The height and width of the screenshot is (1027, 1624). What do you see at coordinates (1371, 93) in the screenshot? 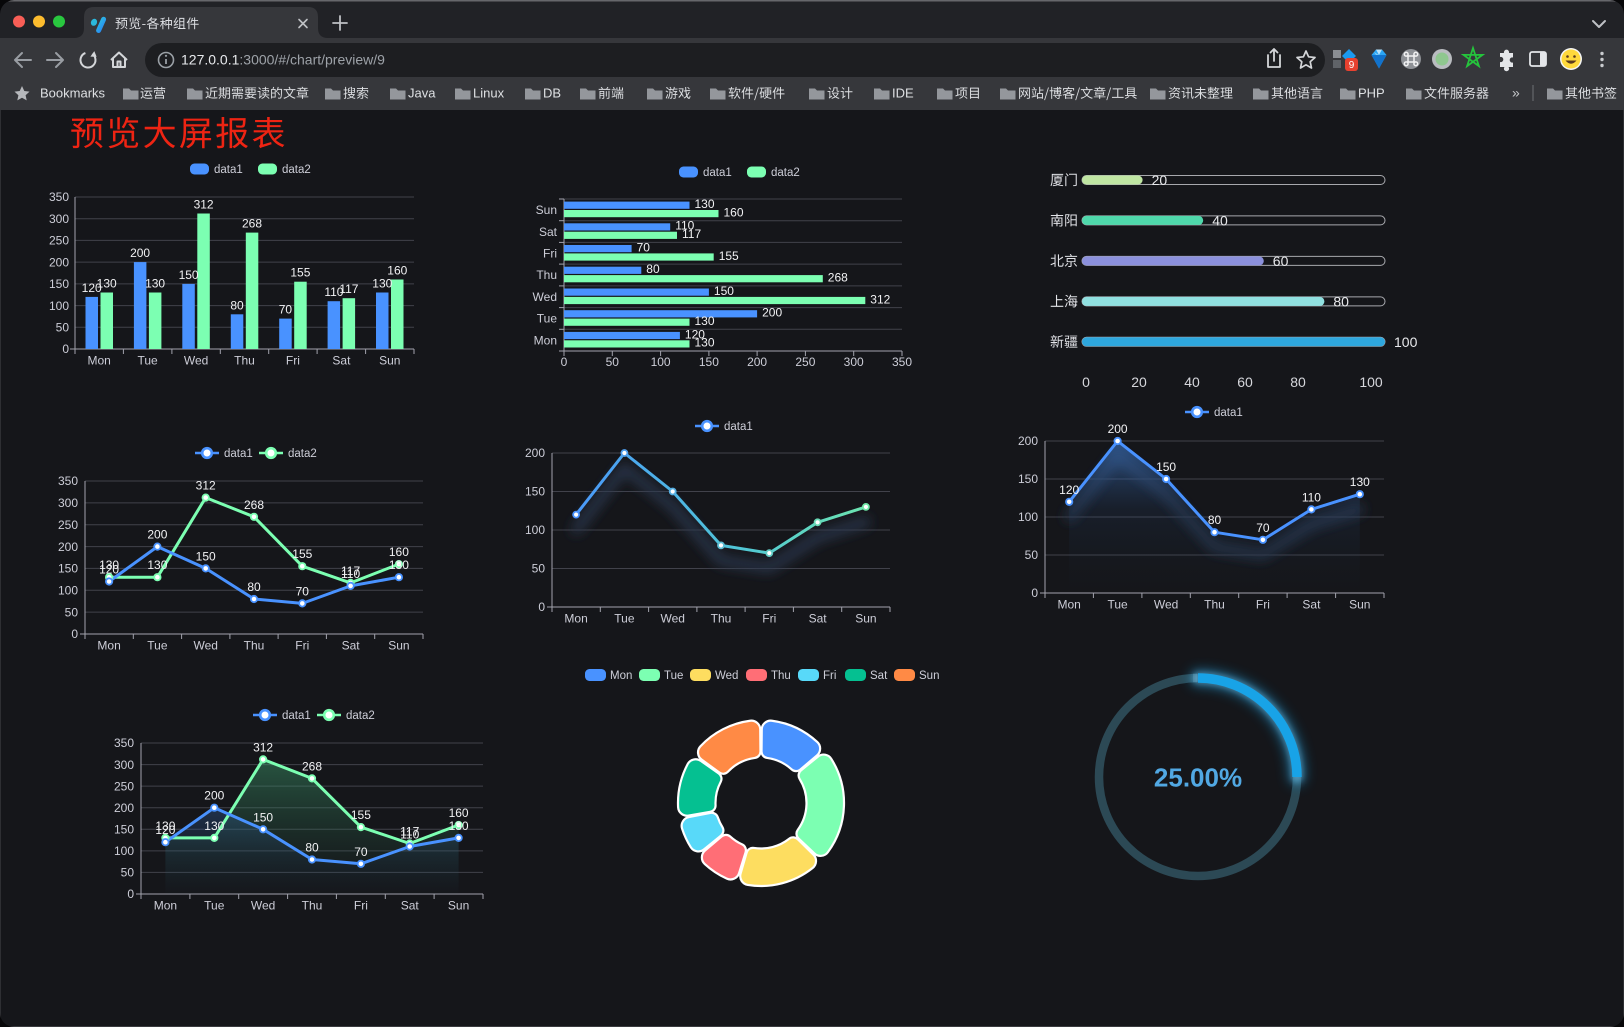
I see `svg-text: PHP` at bounding box center [1371, 93].